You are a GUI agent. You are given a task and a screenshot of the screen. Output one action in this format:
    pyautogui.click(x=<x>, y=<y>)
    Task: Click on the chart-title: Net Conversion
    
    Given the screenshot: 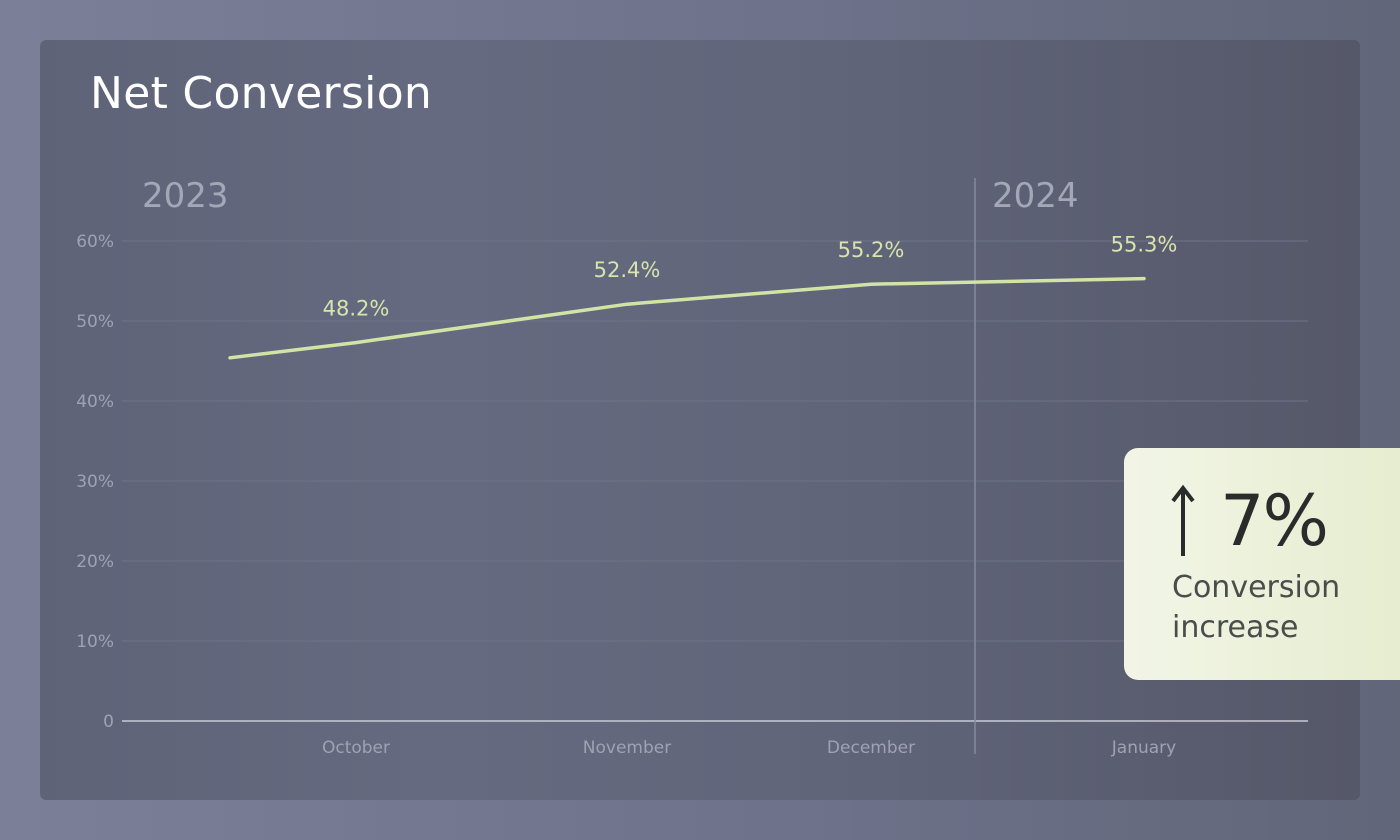 What is the action you would take?
    pyautogui.click(x=261, y=93)
    